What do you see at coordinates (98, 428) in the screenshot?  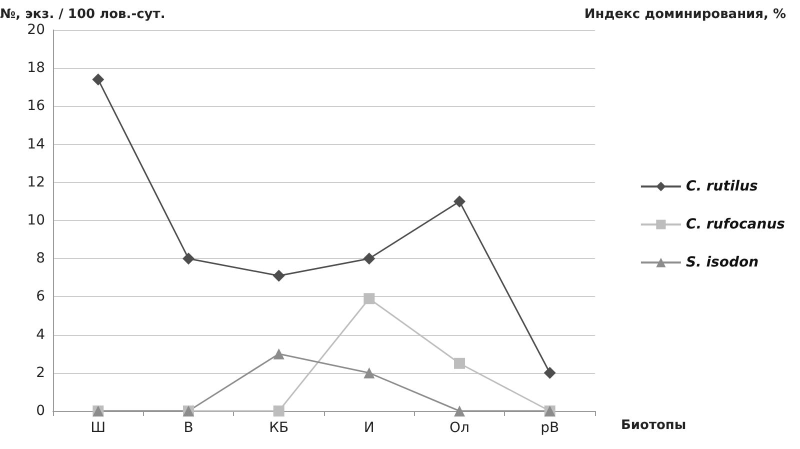 I see `x-tick-label: Ш` at bounding box center [98, 428].